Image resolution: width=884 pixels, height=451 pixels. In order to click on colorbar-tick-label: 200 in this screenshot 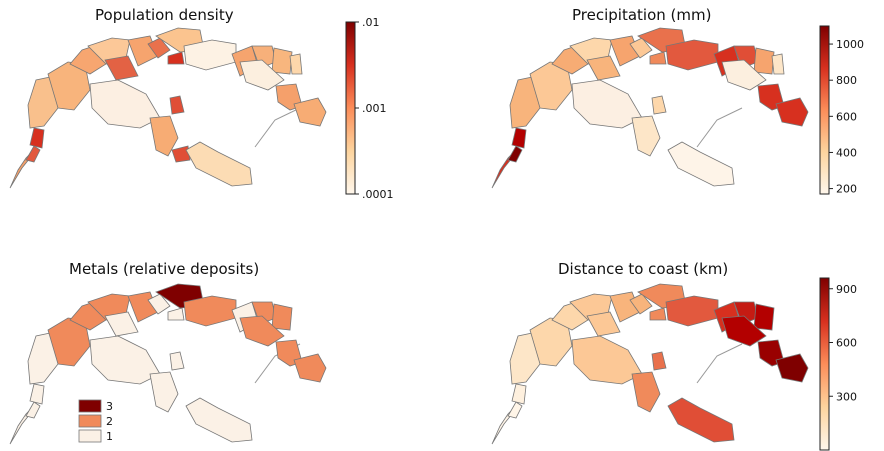, I will do `click(846, 189)`.